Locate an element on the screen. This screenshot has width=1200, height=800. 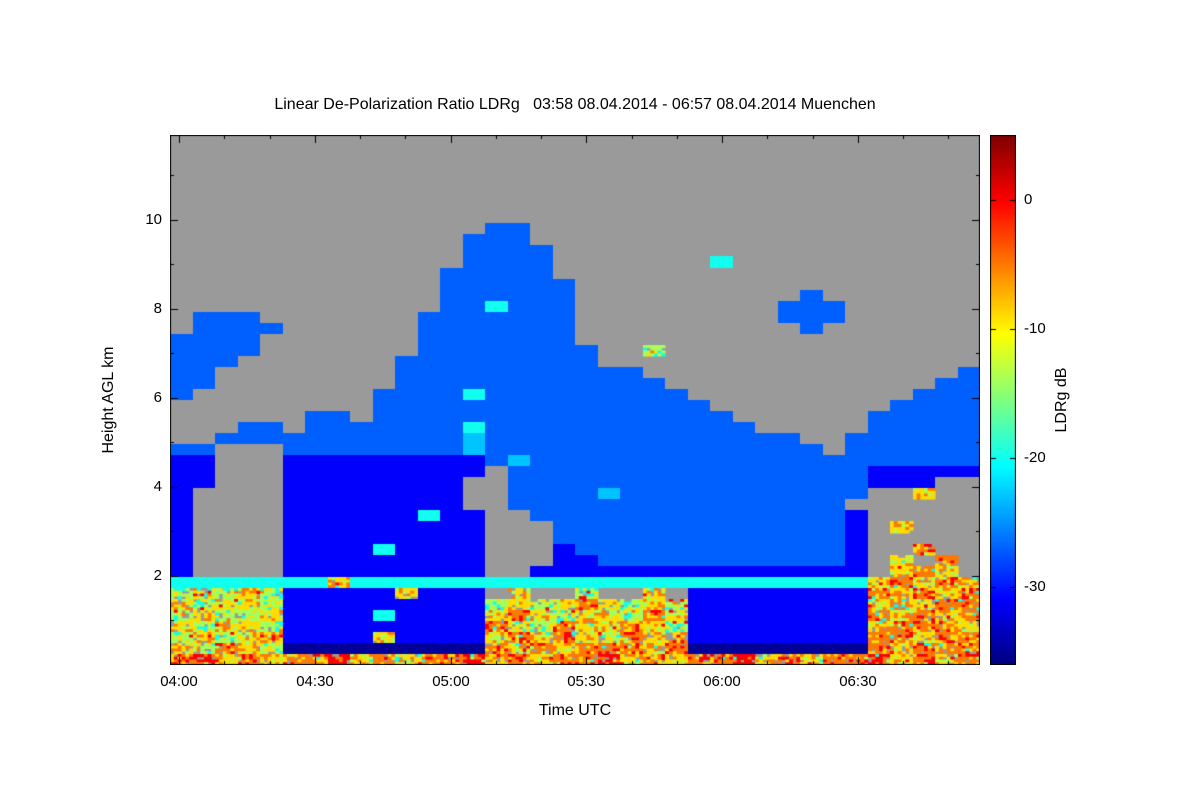
colorbar-tick-label: 0 is located at coordinates (1028, 199).